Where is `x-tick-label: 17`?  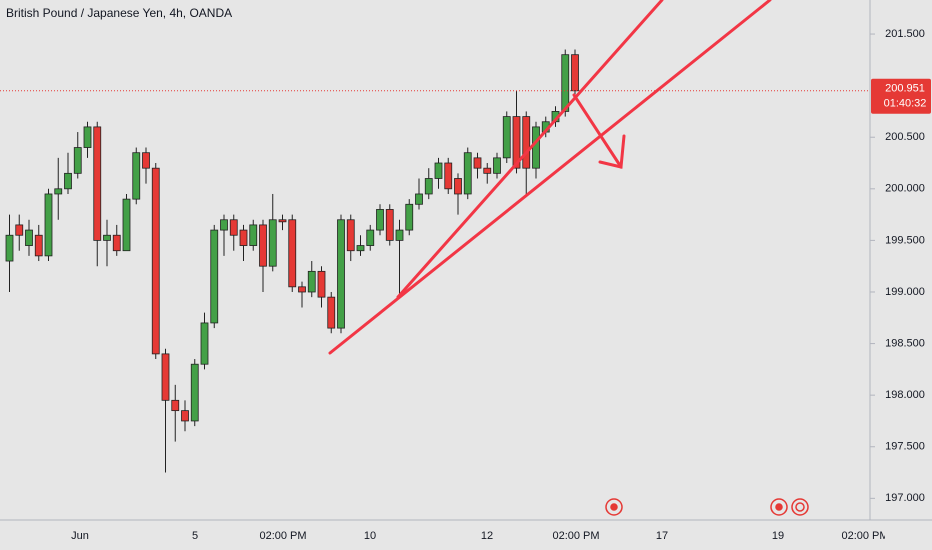 x-tick-label: 17 is located at coordinates (662, 536).